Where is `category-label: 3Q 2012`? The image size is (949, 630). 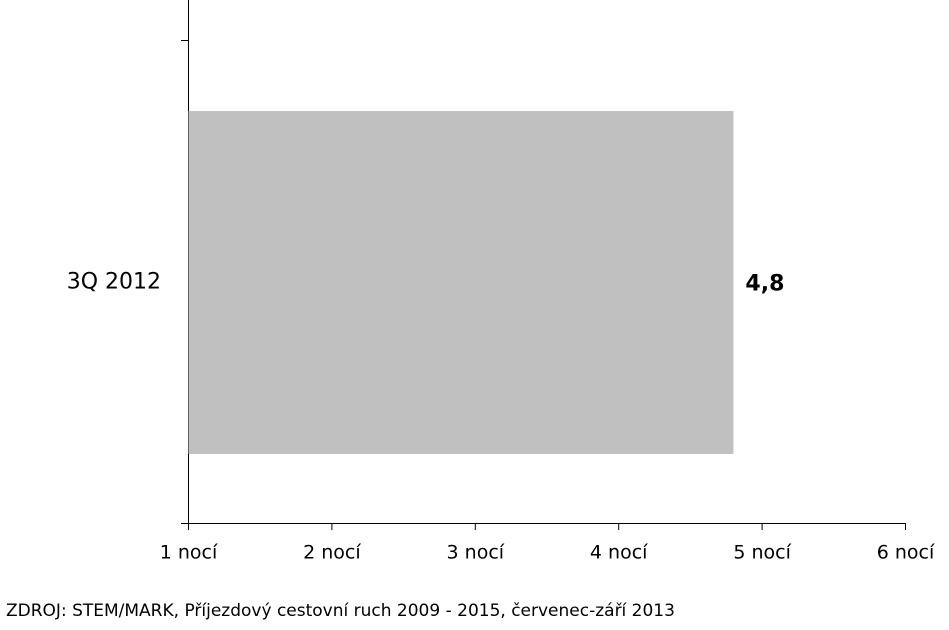
category-label: 3Q 2012 is located at coordinates (114, 282).